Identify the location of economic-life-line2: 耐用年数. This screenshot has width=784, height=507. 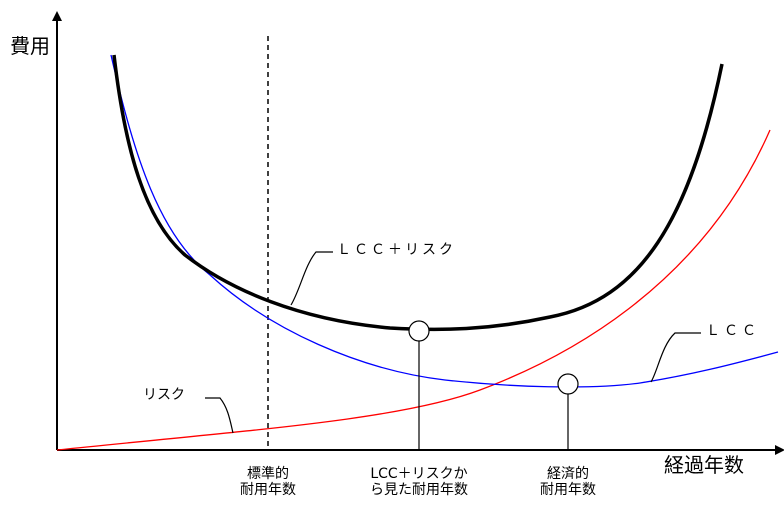
(568, 490).